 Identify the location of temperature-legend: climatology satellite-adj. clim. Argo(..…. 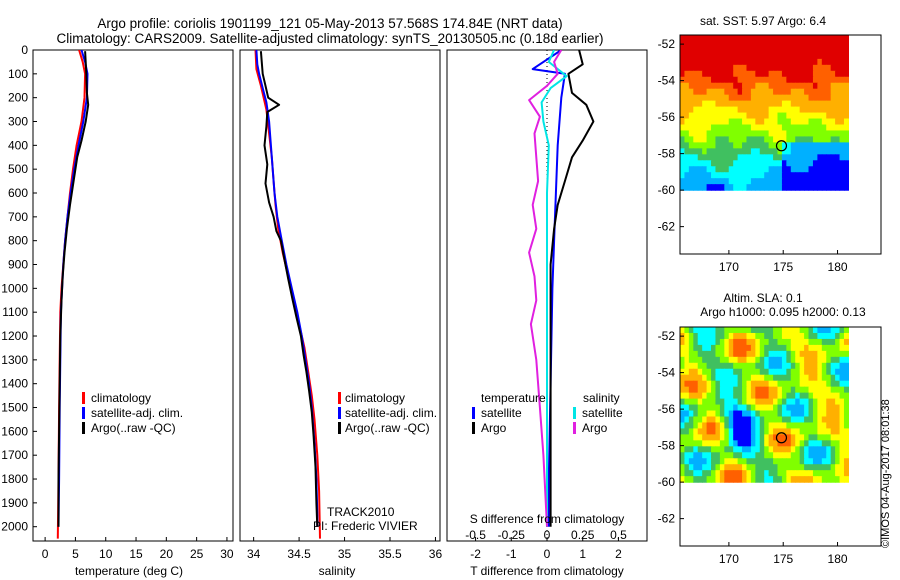
(132, 413).